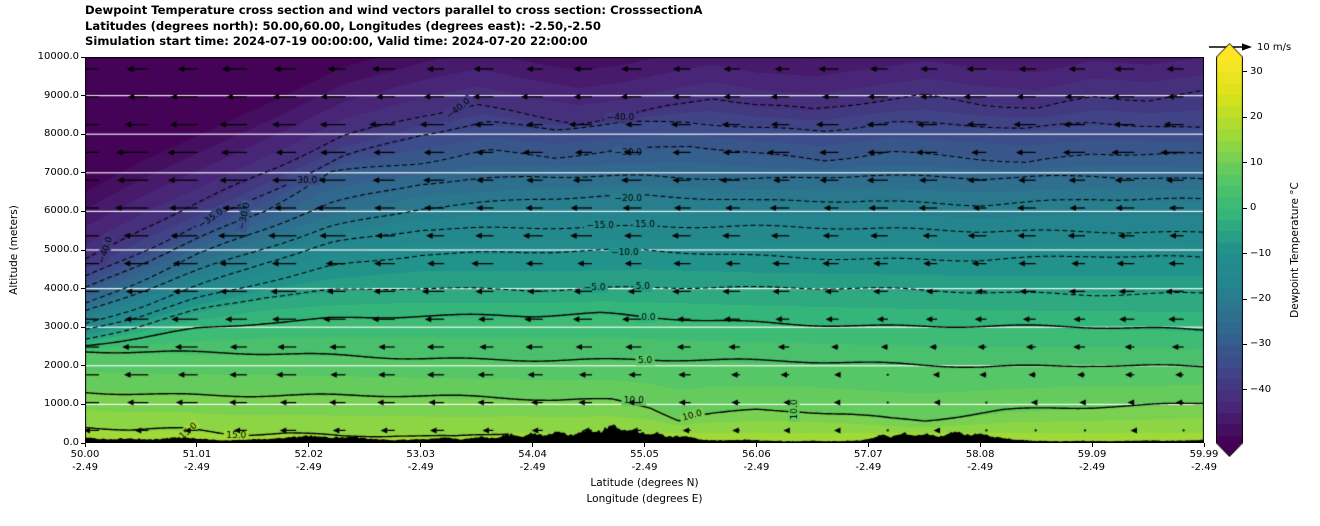  Describe the element at coordinates (420, 461) in the screenshot. I see `x-tick-label: 53.03 -2.49` at that location.